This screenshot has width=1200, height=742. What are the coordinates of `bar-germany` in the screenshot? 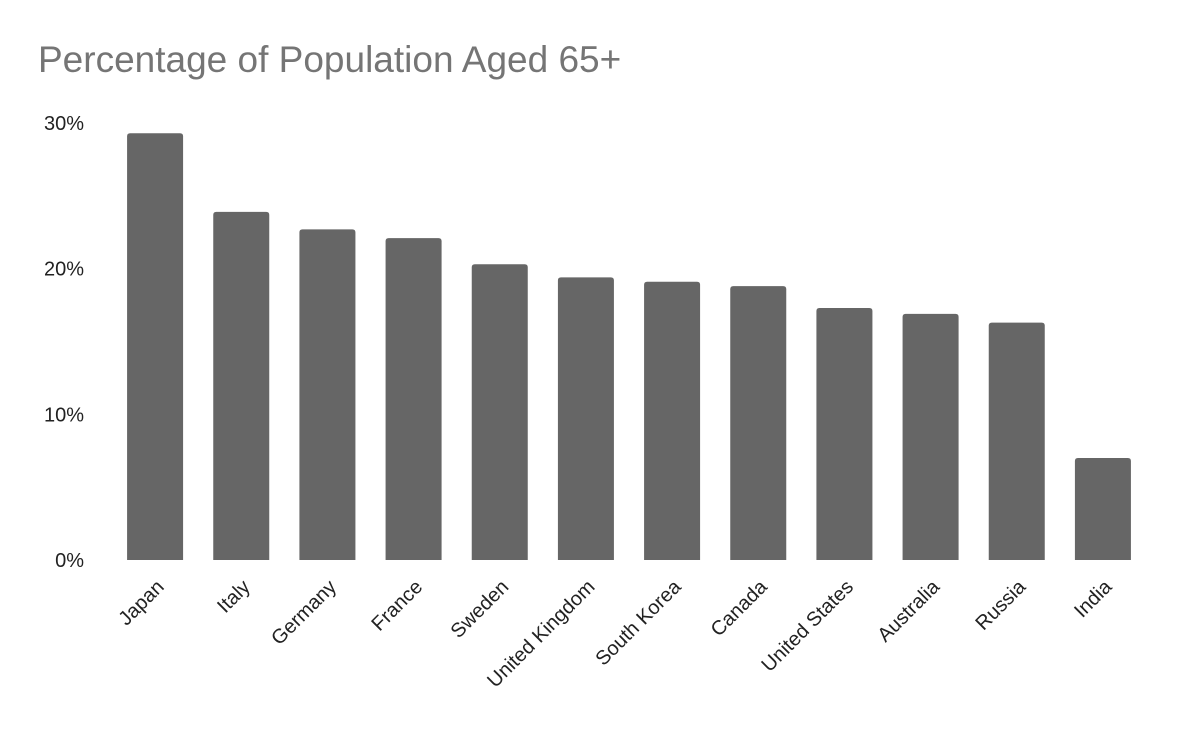 It's located at (327, 394).